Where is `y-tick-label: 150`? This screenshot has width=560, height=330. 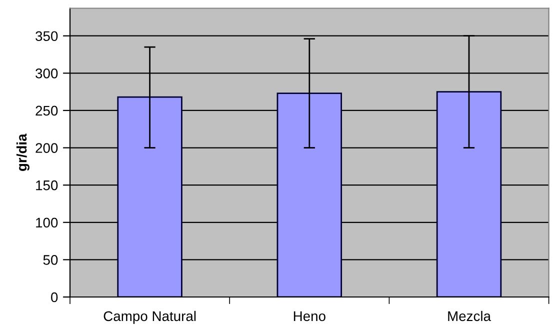
y-tick-label: 150 is located at coordinates (47, 185).